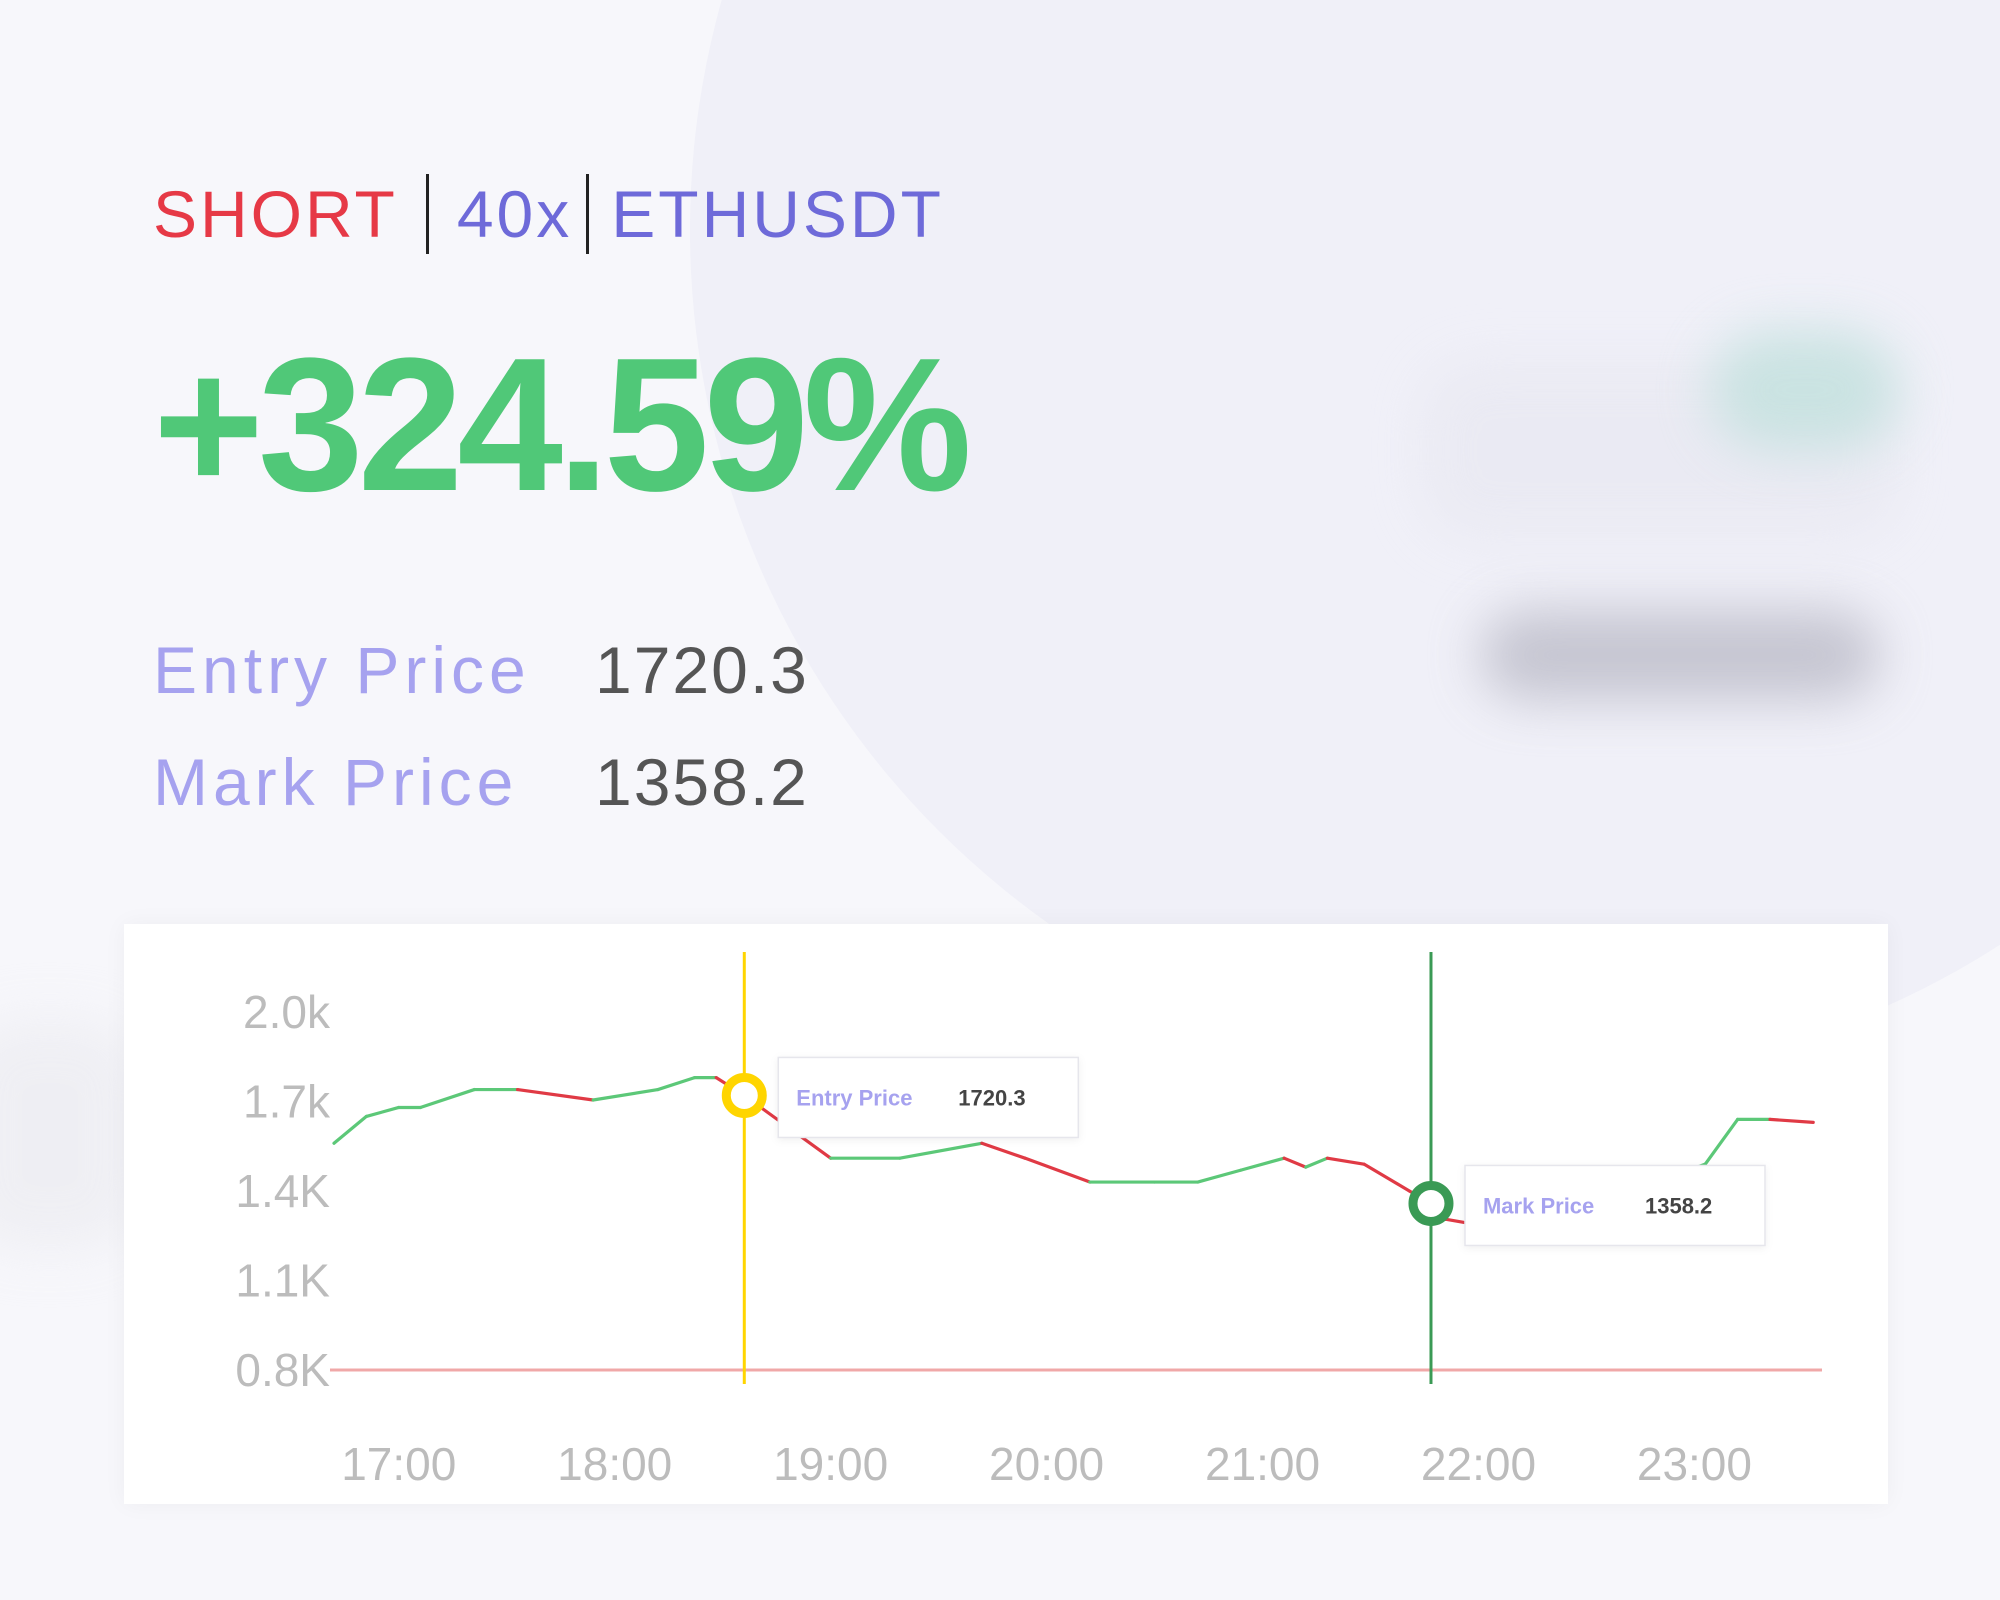  I want to click on mark-price-row: Mark Price 1358.2, so click(481, 782).